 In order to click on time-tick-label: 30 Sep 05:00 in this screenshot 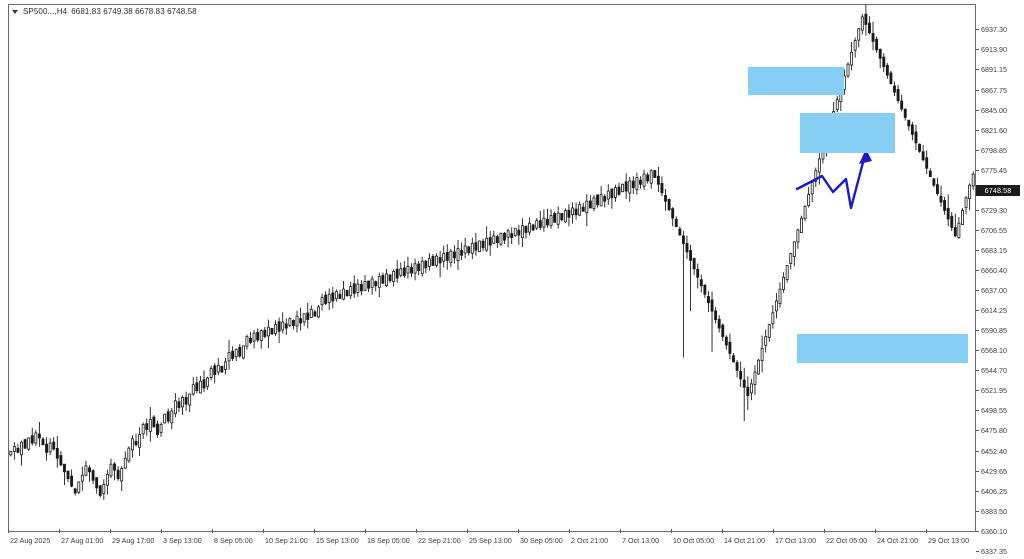, I will do `click(540, 537)`.